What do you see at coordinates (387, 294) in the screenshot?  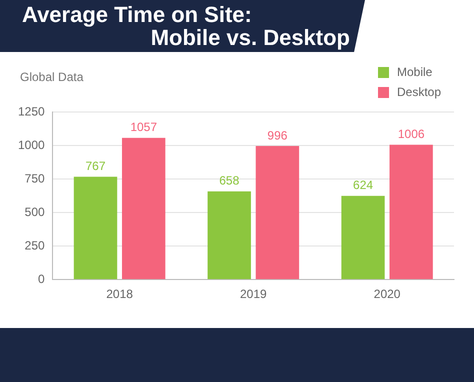 I see `x-tick-label: 2020` at bounding box center [387, 294].